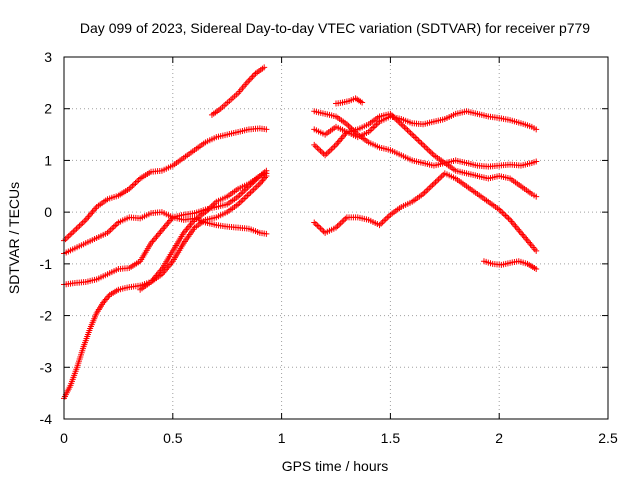 Image resolution: width=640 pixels, height=480 pixels. What do you see at coordinates (335, 466) in the screenshot?
I see `x-axis-label: GPS time / hours` at bounding box center [335, 466].